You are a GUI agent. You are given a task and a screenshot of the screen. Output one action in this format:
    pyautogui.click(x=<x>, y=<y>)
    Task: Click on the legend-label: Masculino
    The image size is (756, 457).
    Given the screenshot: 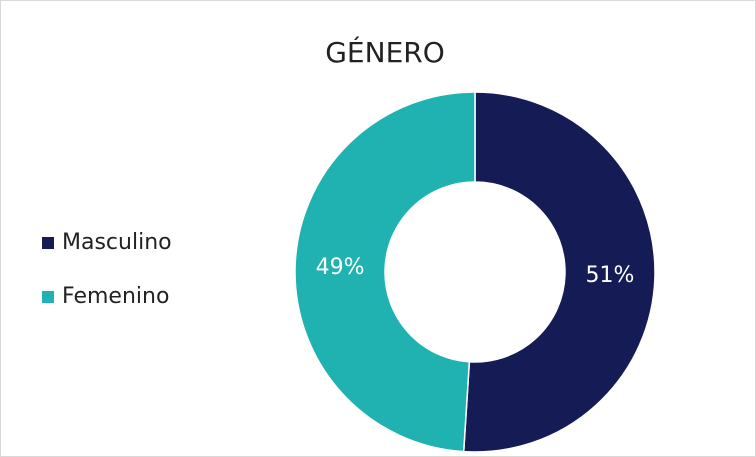 What is the action you would take?
    pyautogui.click(x=117, y=242)
    